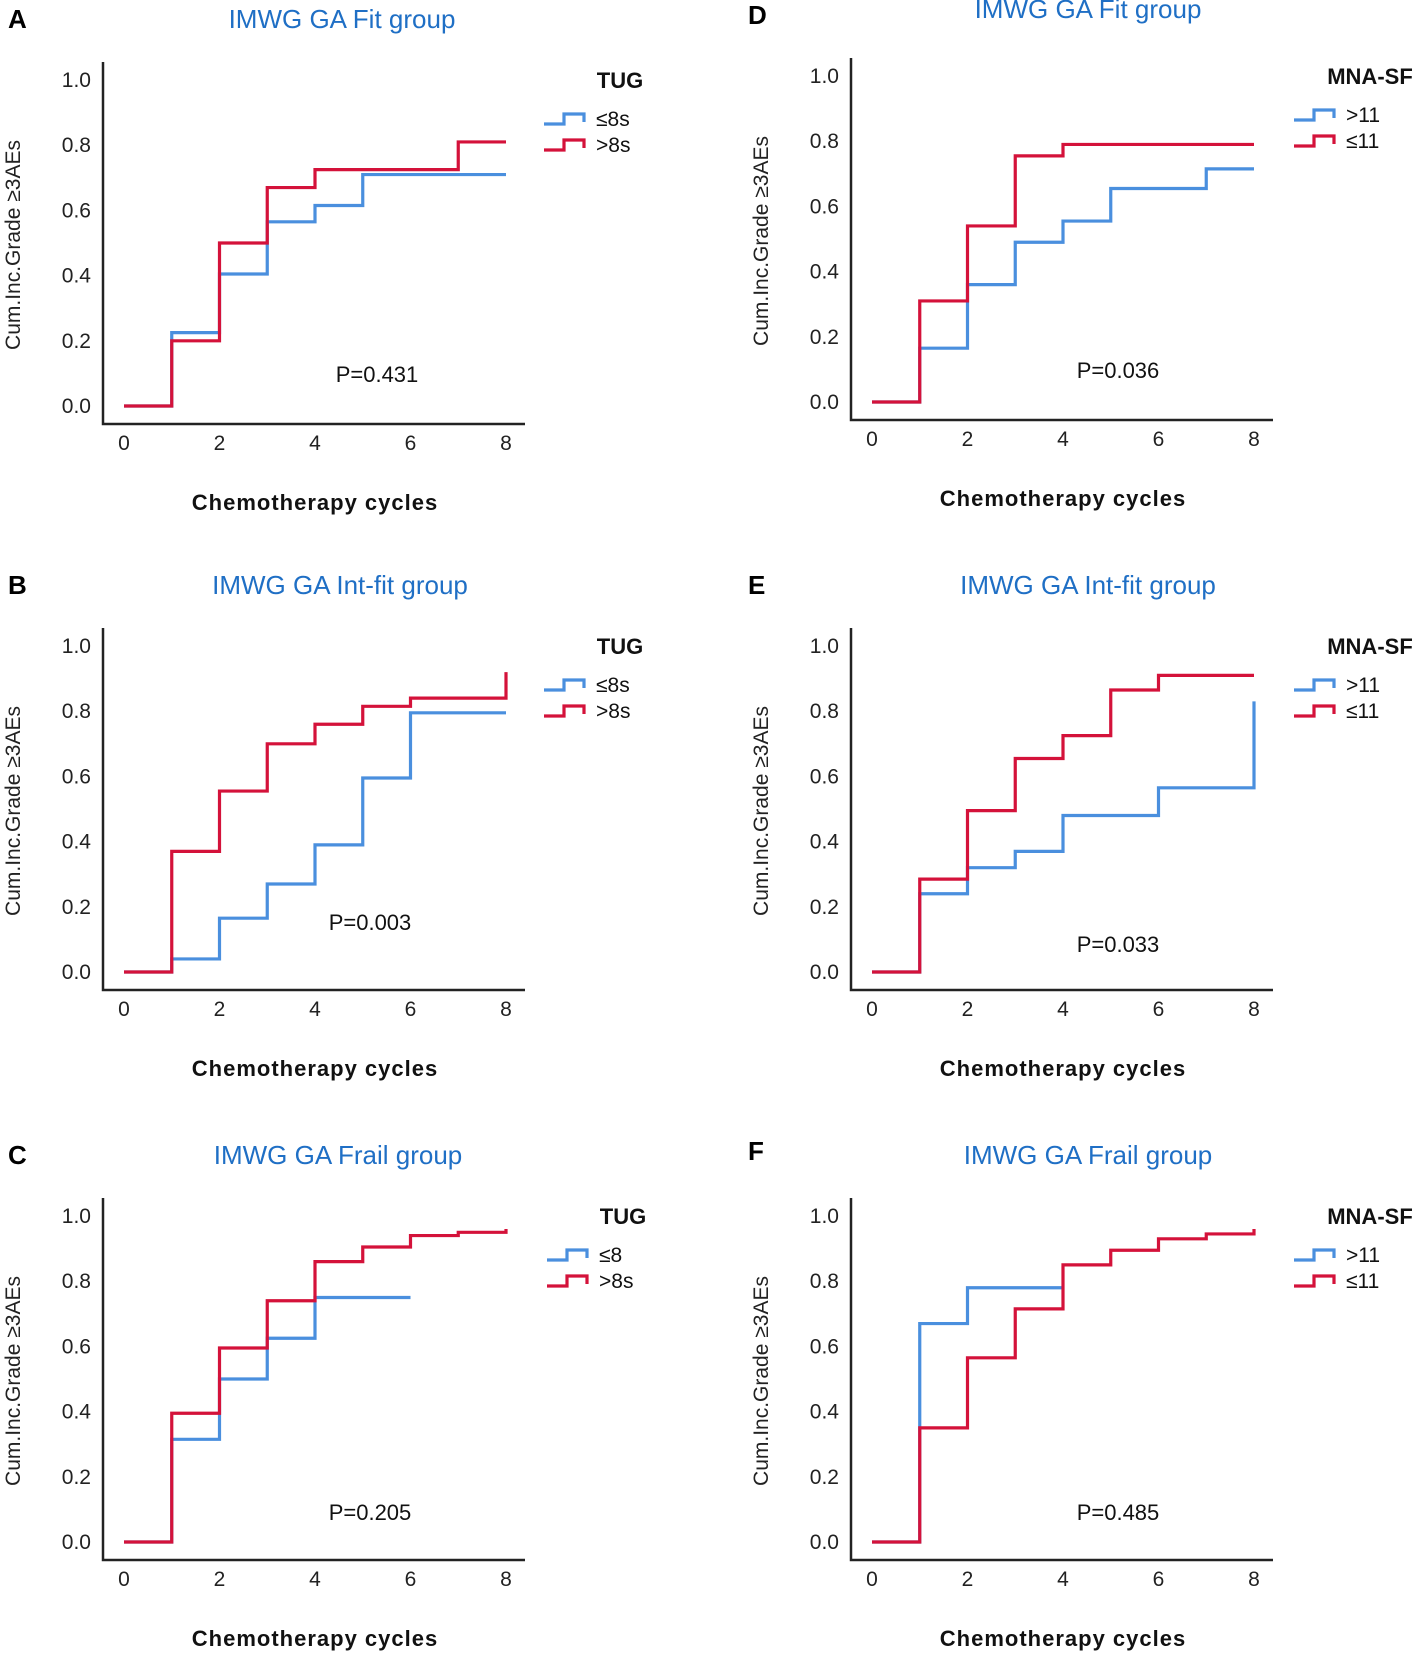 The height and width of the screenshot is (1655, 1418). Describe the element at coordinates (1088, 585) in the screenshot. I see `chart-title: IMWG GA Int-fit group` at that location.